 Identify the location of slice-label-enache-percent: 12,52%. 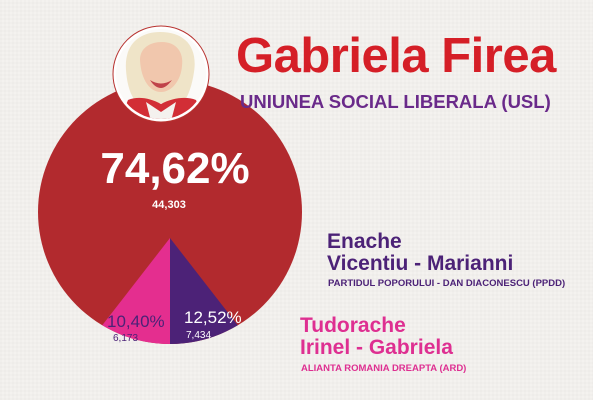
(213, 317).